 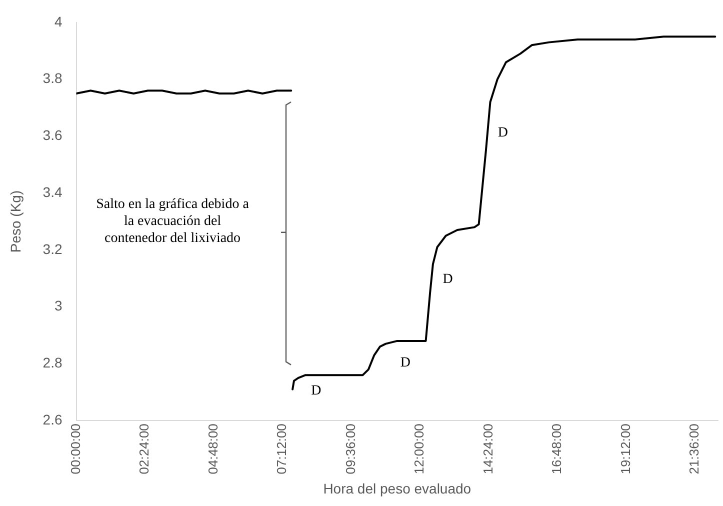 What do you see at coordinates (488, 449) in the screenshot?
I see `x-tick-label: 14:24:00` at bounding box center [488, 449].